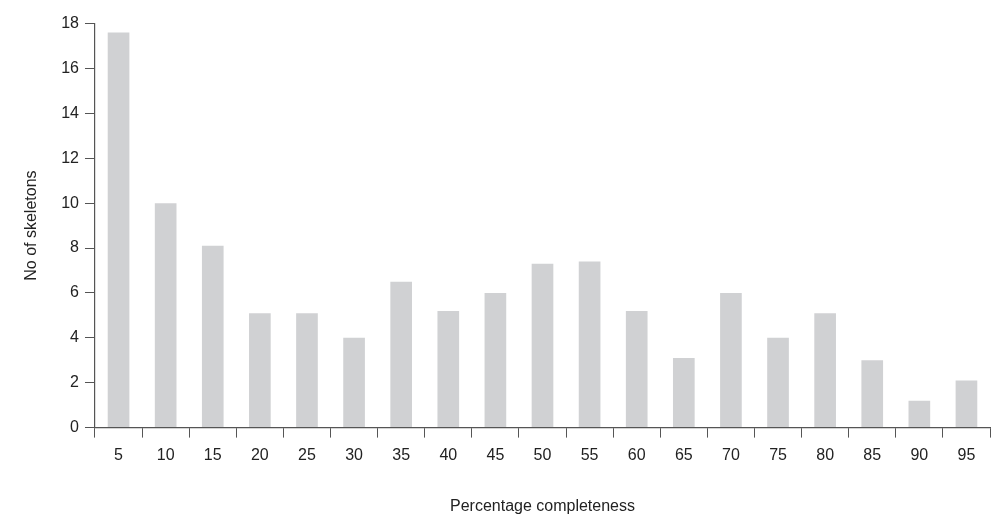 The height and width of the screenshot is (530, 1008). What do you see at coordinates (919, 454) in the screenshot?
I see `x-tick-label: 90` at bounding box center [919, 454].